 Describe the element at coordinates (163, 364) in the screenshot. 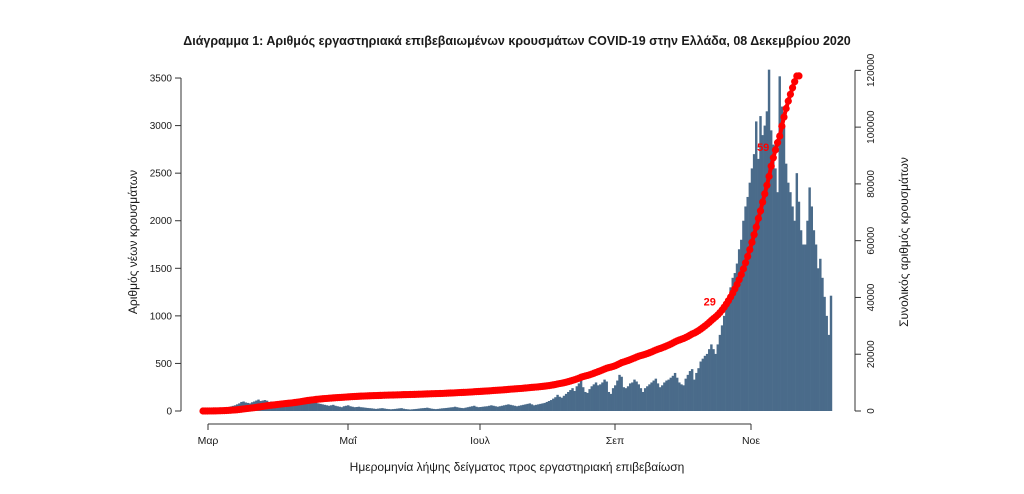

I see `y-tick-label: 500` at that location.